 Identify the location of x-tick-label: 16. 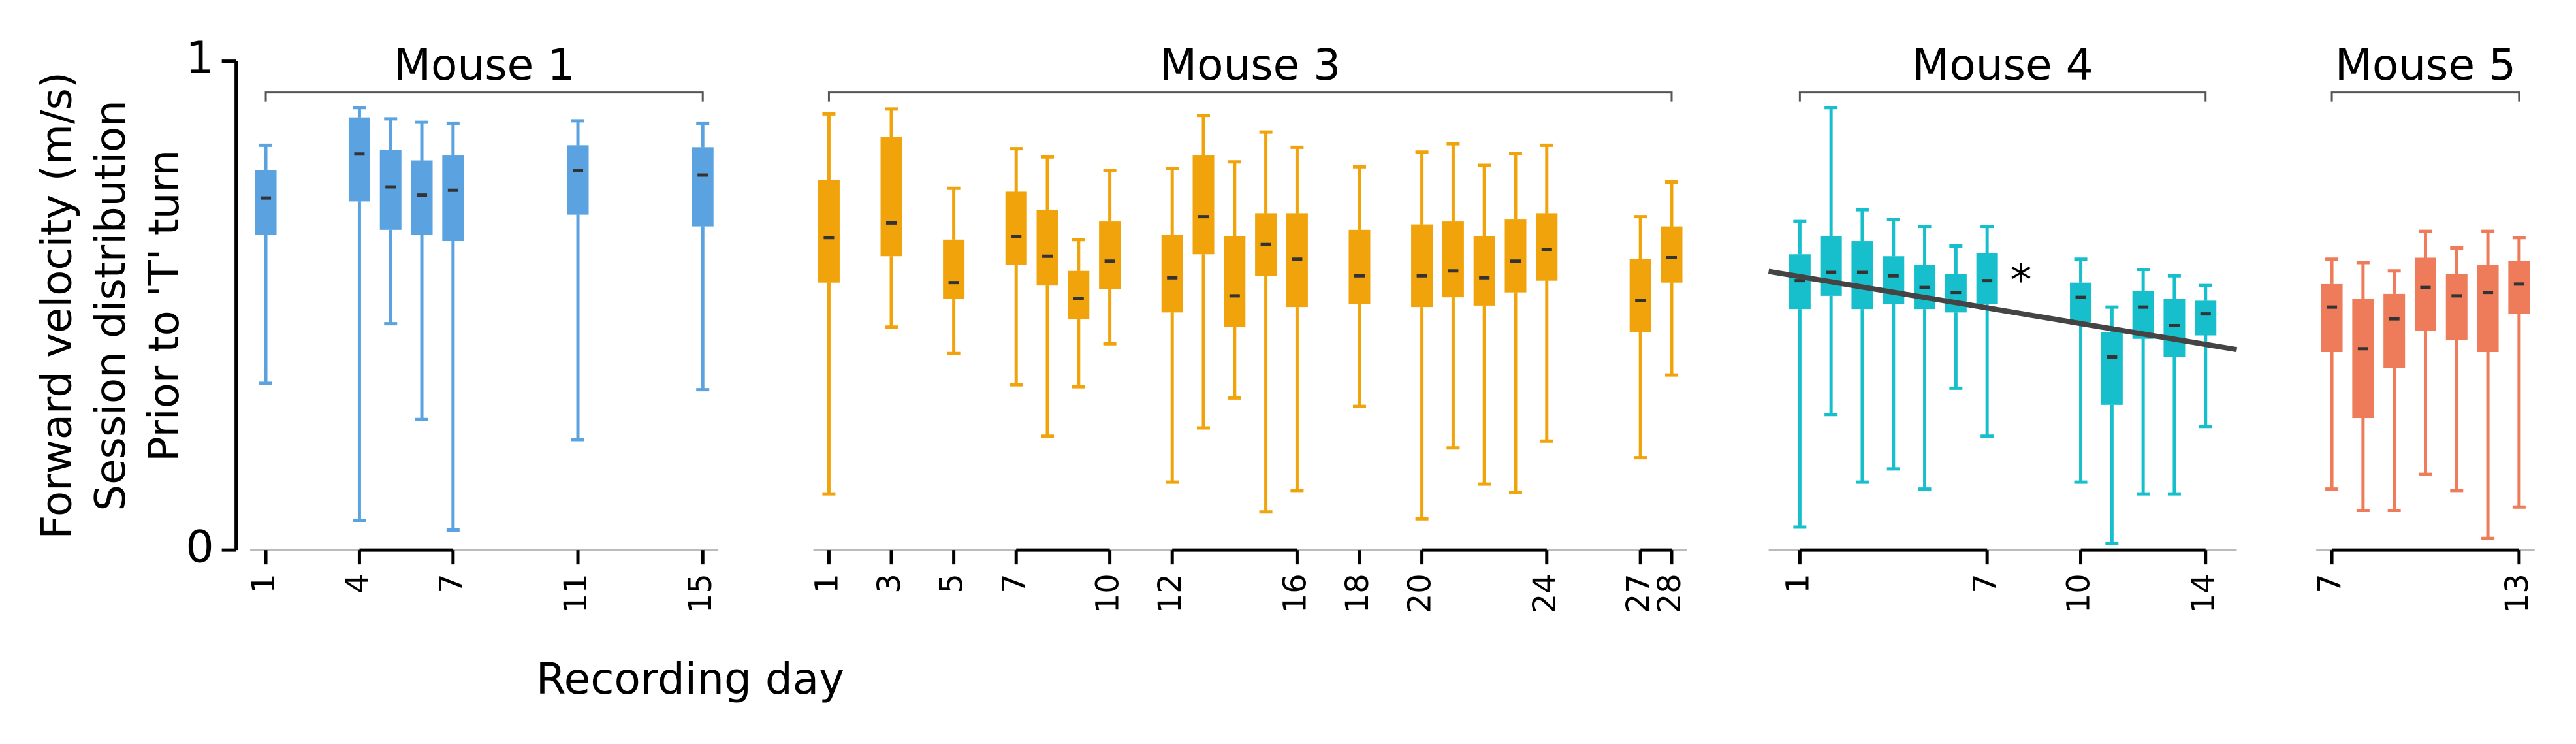
(1295, 594).